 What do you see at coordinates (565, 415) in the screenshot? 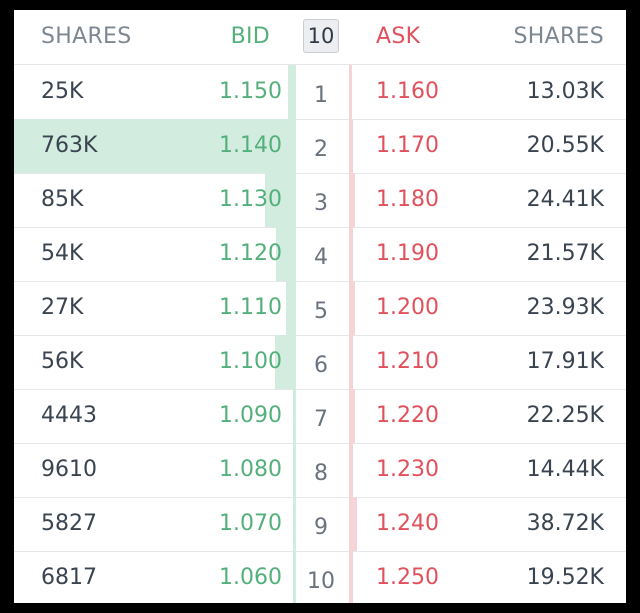
I see `ask-shares-value: 22.25K` at bounding box center [565, 415].